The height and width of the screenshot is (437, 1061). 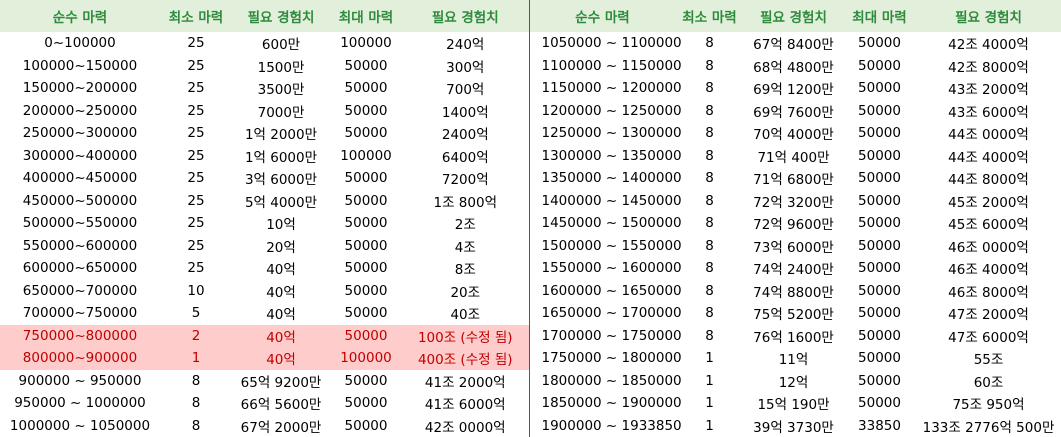 What do you see at coordinates (465, 246) in the screenshot?
I see `cell-required-exp-total: 4조` at bounding box center [465, 246].